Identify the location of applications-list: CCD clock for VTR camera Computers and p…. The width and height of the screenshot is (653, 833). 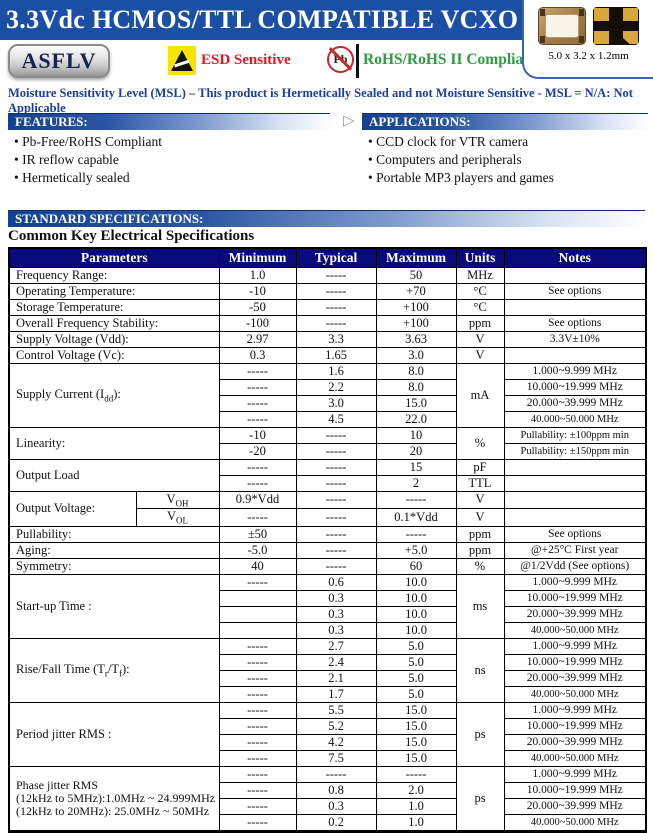
(508, 160).